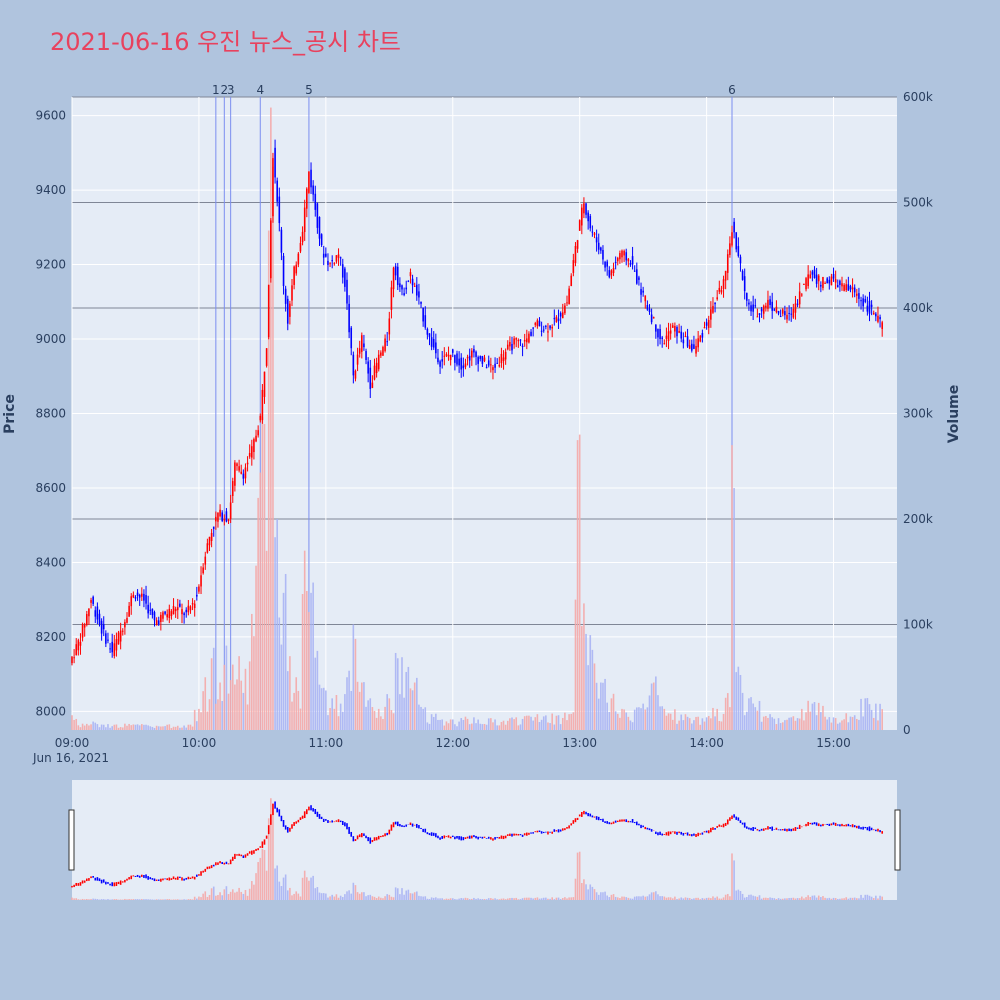 Image resolution: width=1000 pixels, height=1000 pixels. Describe the element at coordinates (50, 190) in the screenshot. I see `price-tick-label: 9400` at that location.